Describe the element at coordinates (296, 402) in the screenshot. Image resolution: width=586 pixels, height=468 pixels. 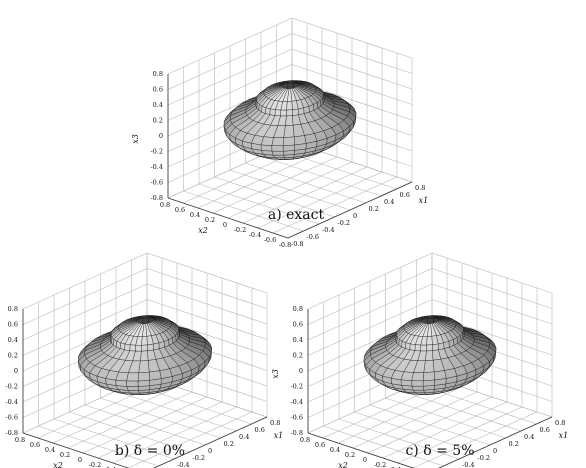
I see `x3-tick-label: -0.4` at that location.